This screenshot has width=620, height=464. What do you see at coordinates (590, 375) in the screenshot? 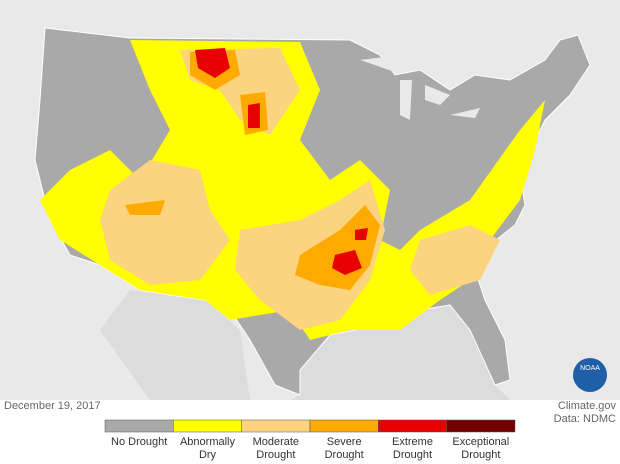
I see `noaa-logo` at bounding box center [590, 375].